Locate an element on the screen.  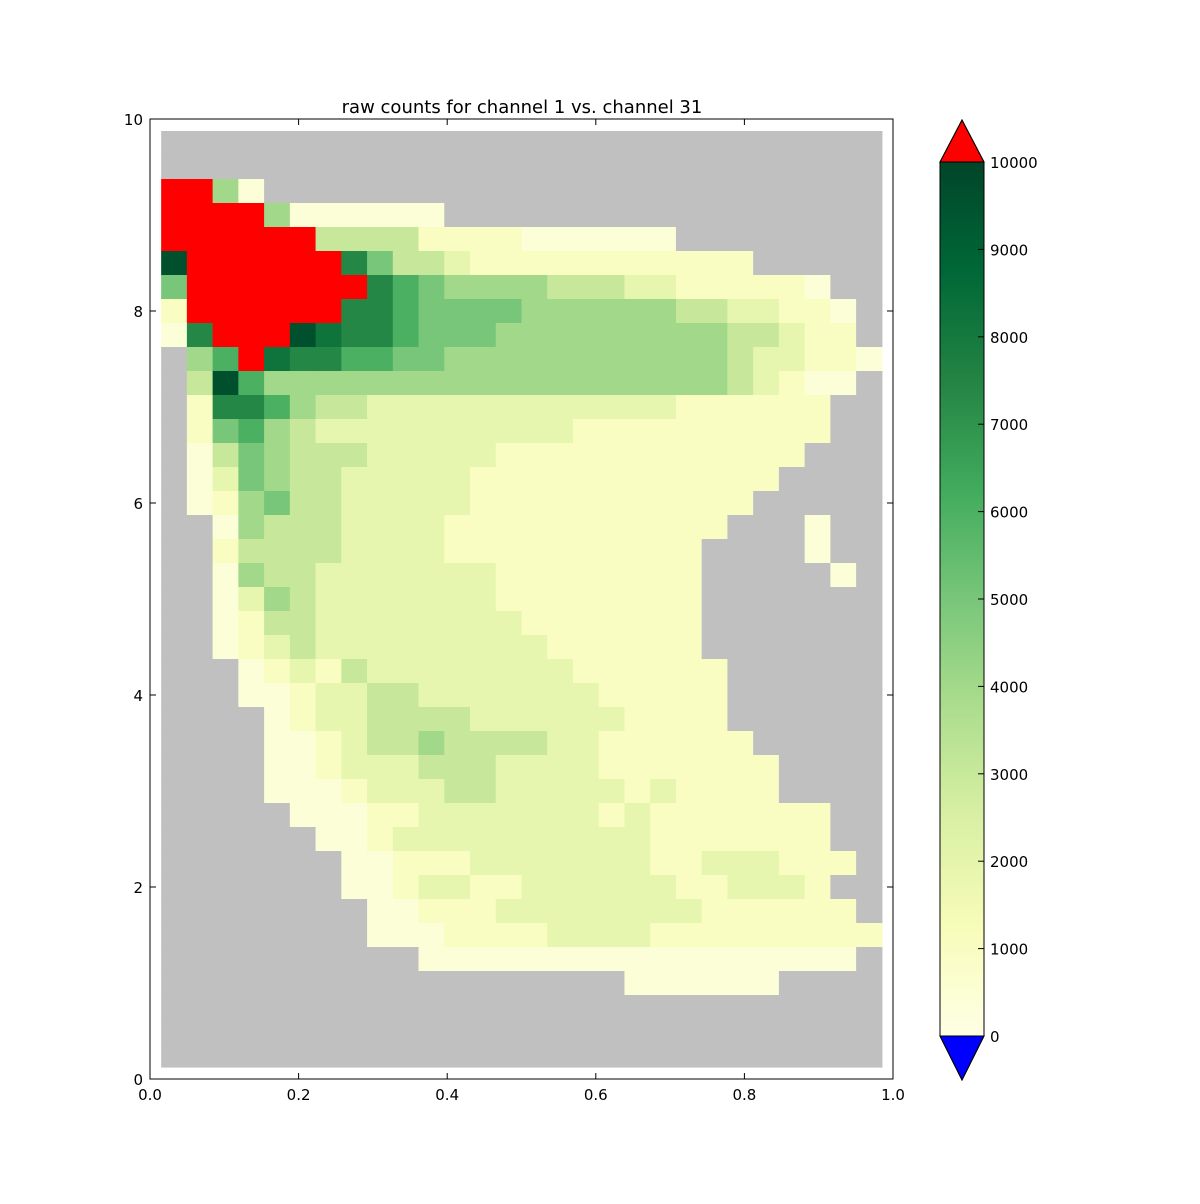
colorbar-tick-label: 3000 is located at coordinates (1009, 775).